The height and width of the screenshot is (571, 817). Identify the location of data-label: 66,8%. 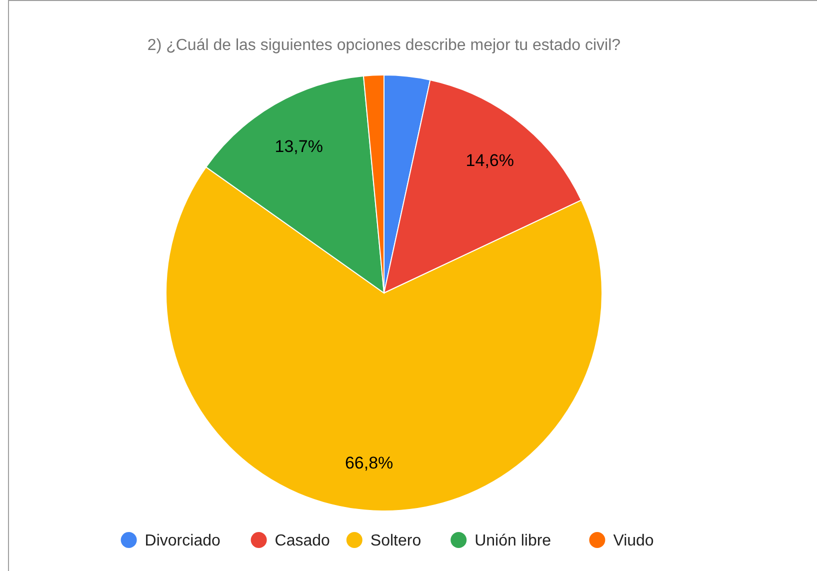
(369, 462).